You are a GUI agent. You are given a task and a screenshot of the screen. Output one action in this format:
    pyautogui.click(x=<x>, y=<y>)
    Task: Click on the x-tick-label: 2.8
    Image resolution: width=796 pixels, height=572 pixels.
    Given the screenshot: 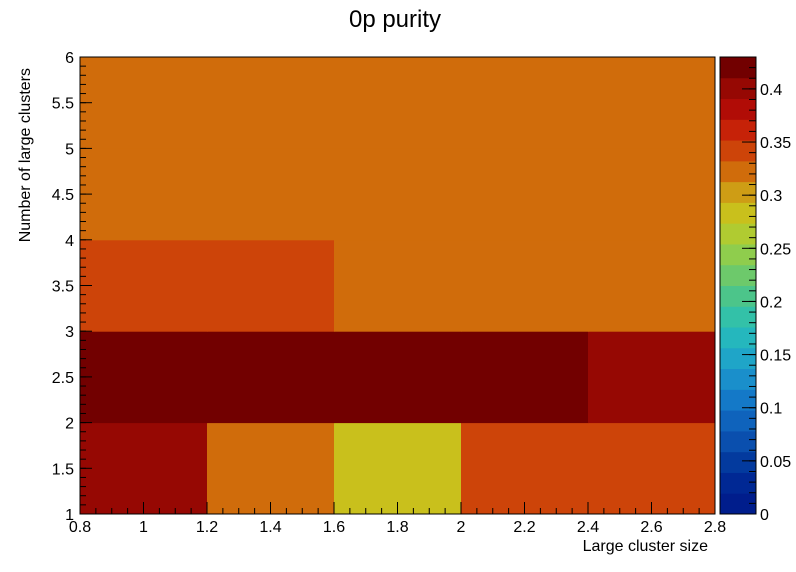 What is the action you would take?
    pyautogui.click(x=715, y=527)
    